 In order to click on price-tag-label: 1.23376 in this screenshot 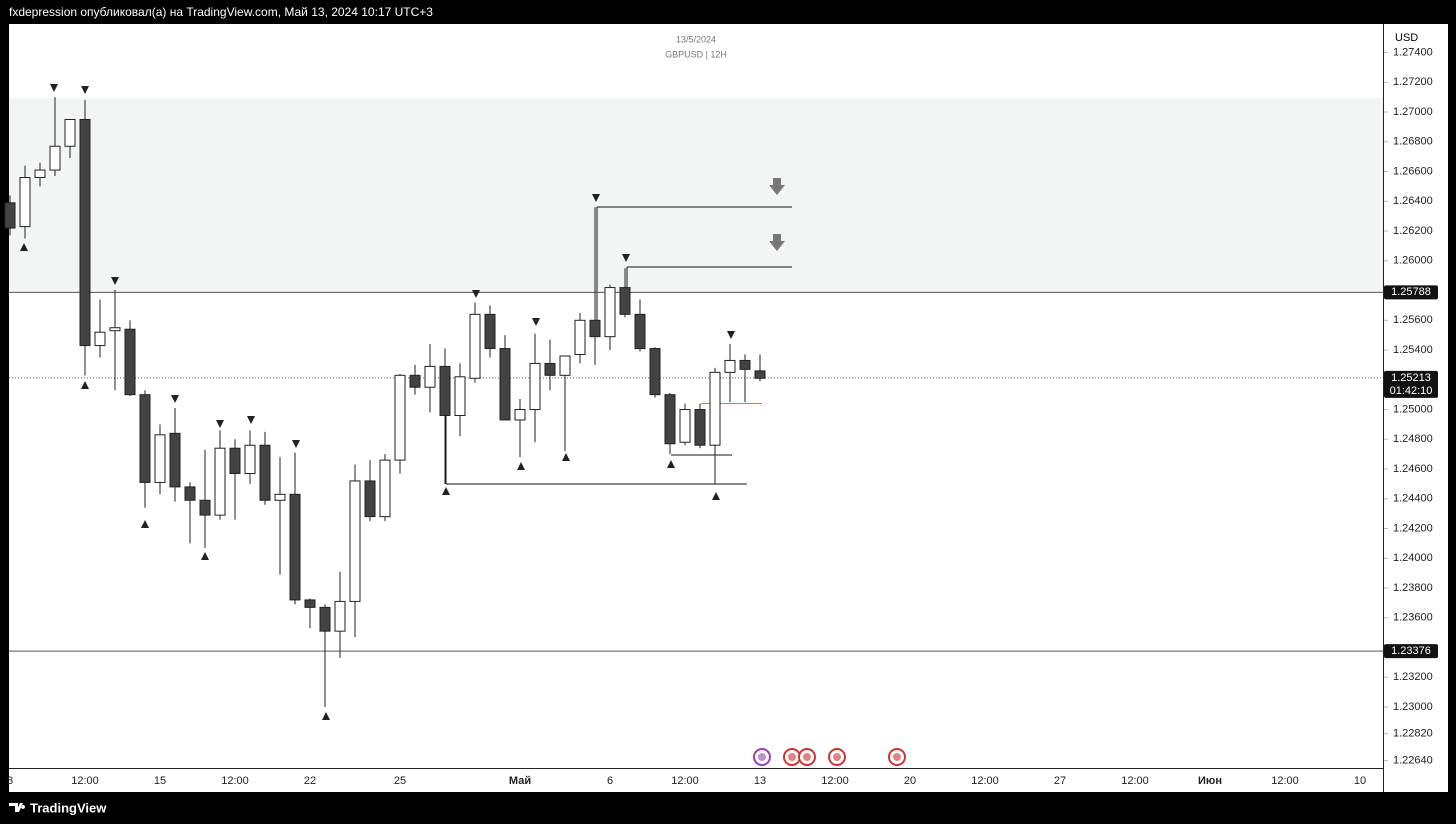, I will do `click(1411, 651)`.